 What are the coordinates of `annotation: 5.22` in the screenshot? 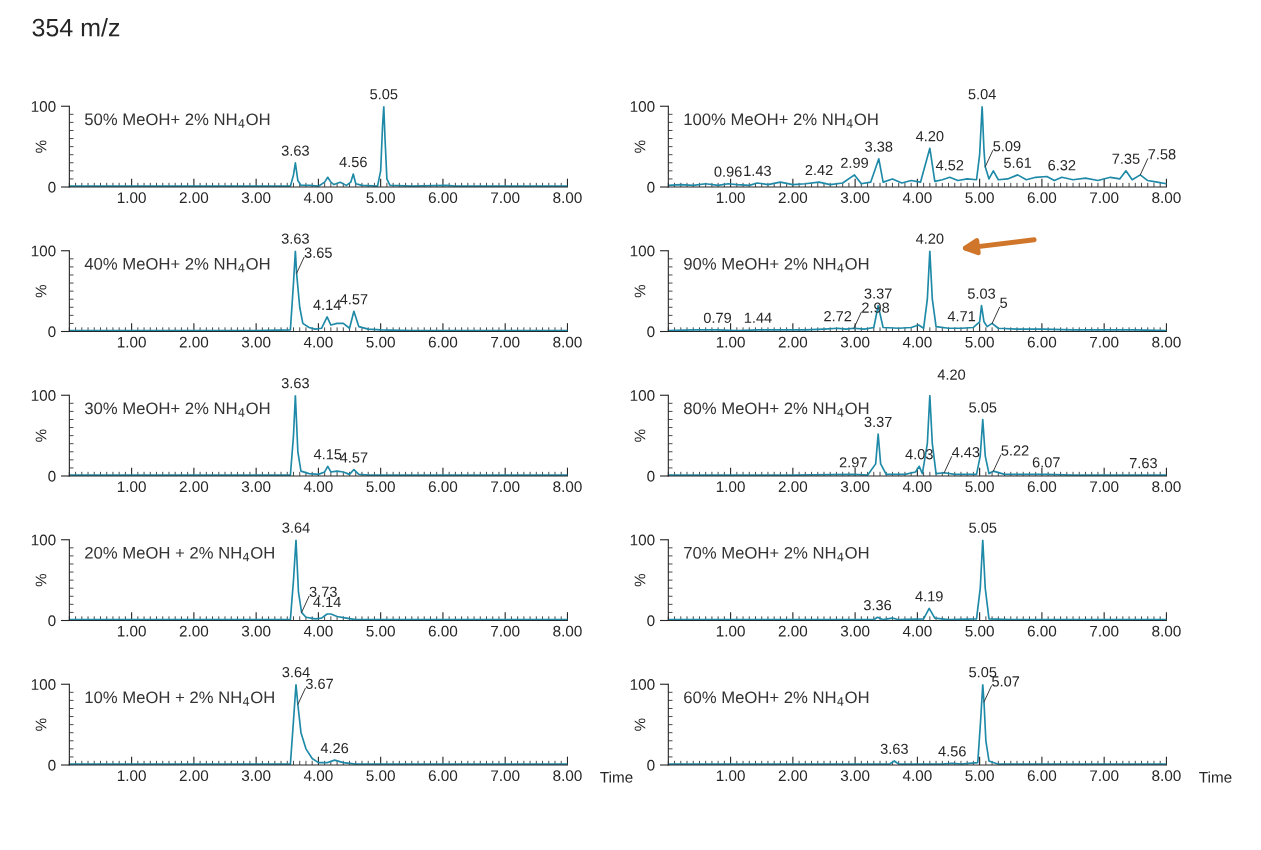 It's located at (1015, 450).